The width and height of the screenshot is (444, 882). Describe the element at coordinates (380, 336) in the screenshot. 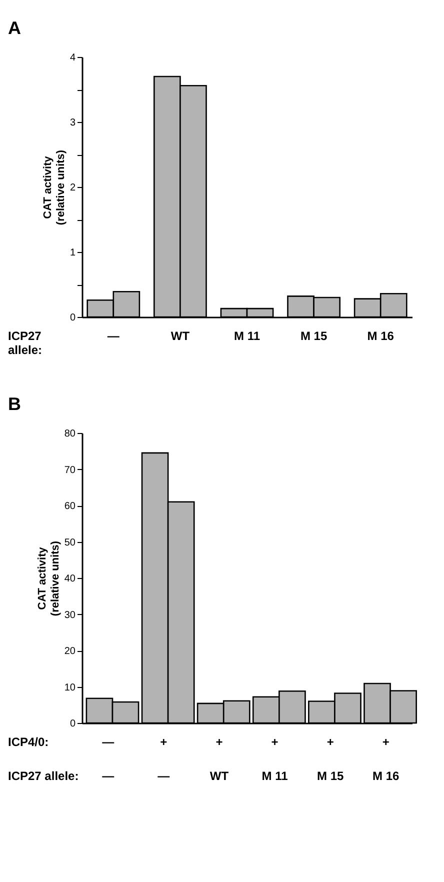

I see `x-tick-label: M 16` at that location.